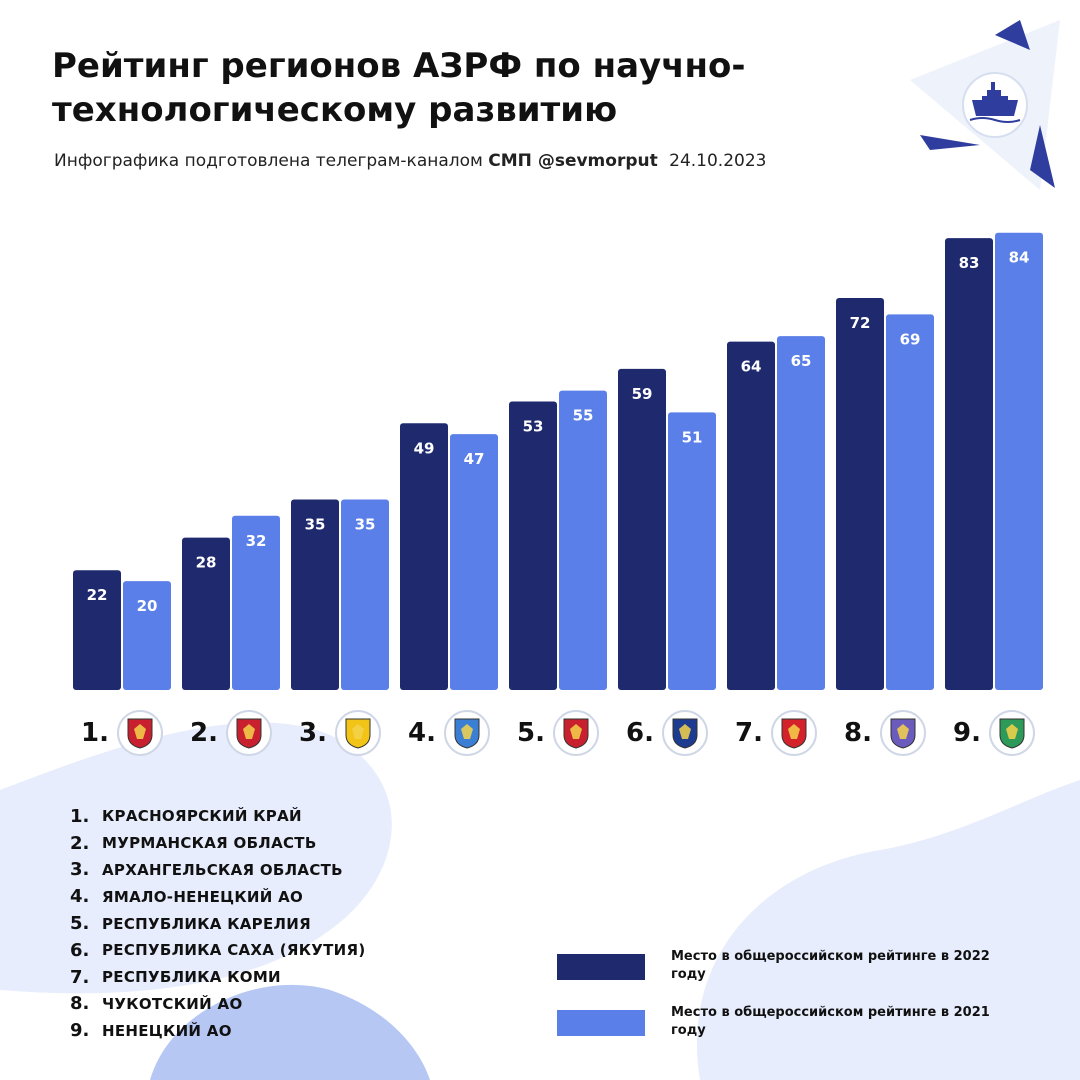 This screenshot has width=1080, height=1080. What do you see at coordinates (248, 733) in the screenshot?
I see `murmansk-emblem-icon` at bounding box center [248, 733].